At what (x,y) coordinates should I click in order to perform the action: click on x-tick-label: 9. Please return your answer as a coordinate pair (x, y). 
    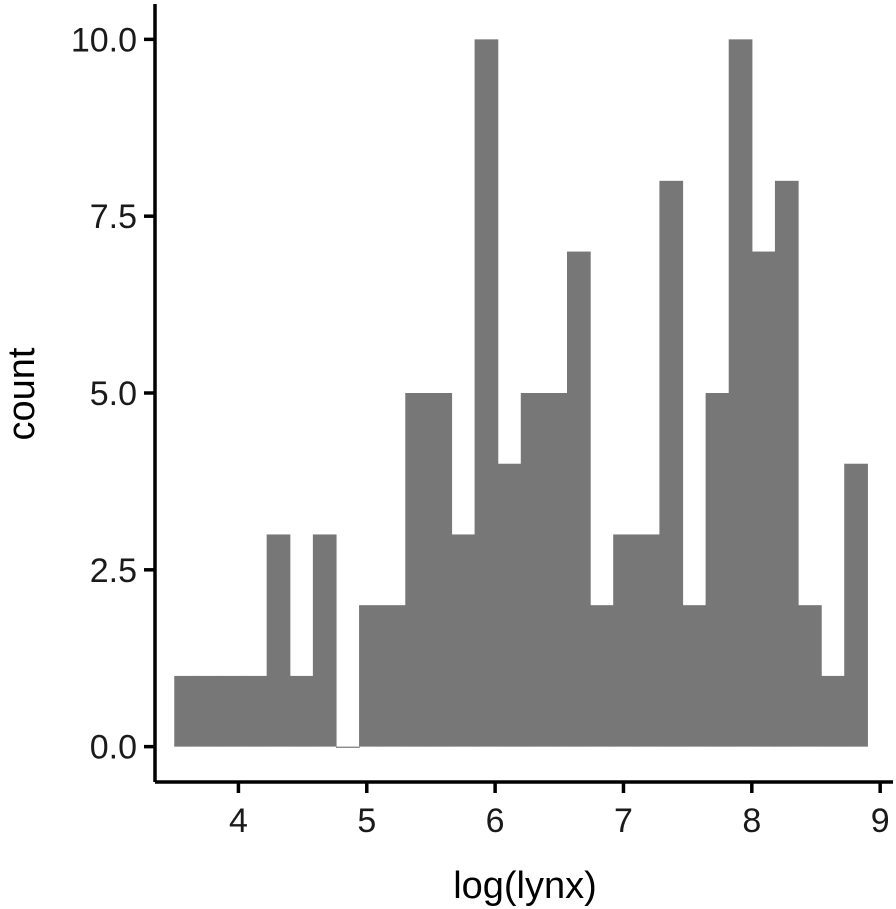
    Looking at the image, I should click on (880, 821).